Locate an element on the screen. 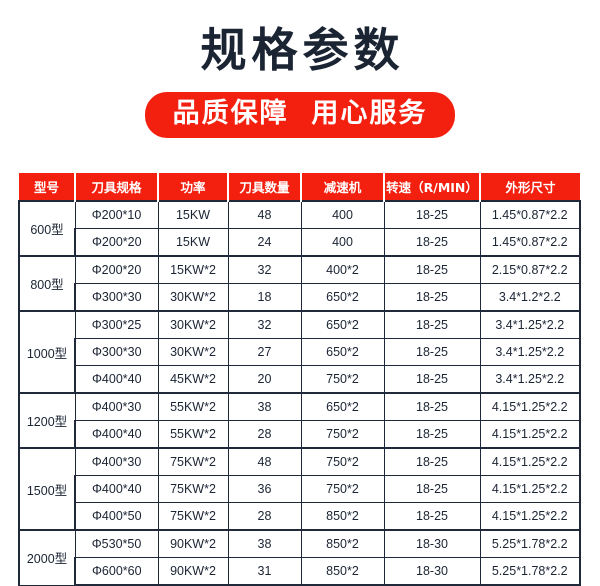  cell-spec: Φ200*10 is located at coordinates (116, 214).